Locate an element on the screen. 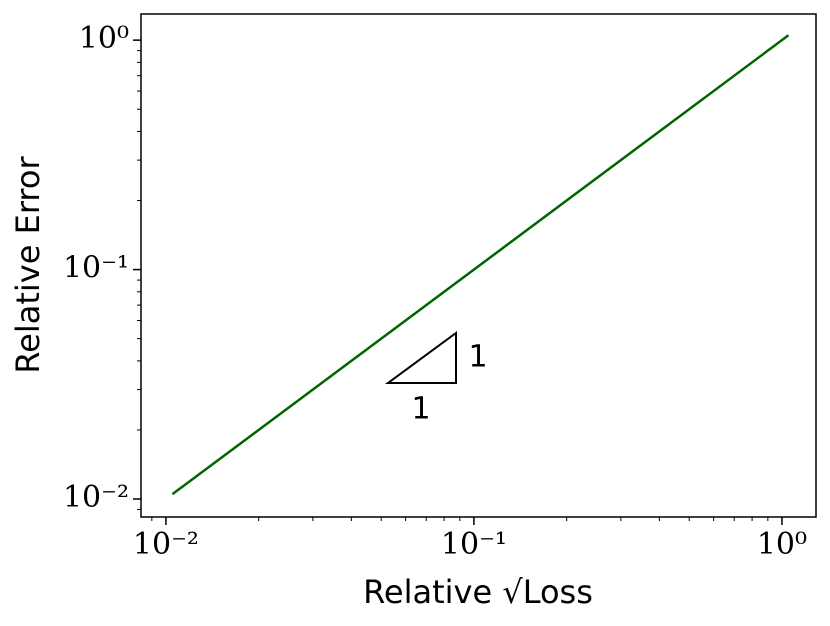 The image size is (830, 626). y-axis-label: Relative Error is located at coordinates (28, 265).